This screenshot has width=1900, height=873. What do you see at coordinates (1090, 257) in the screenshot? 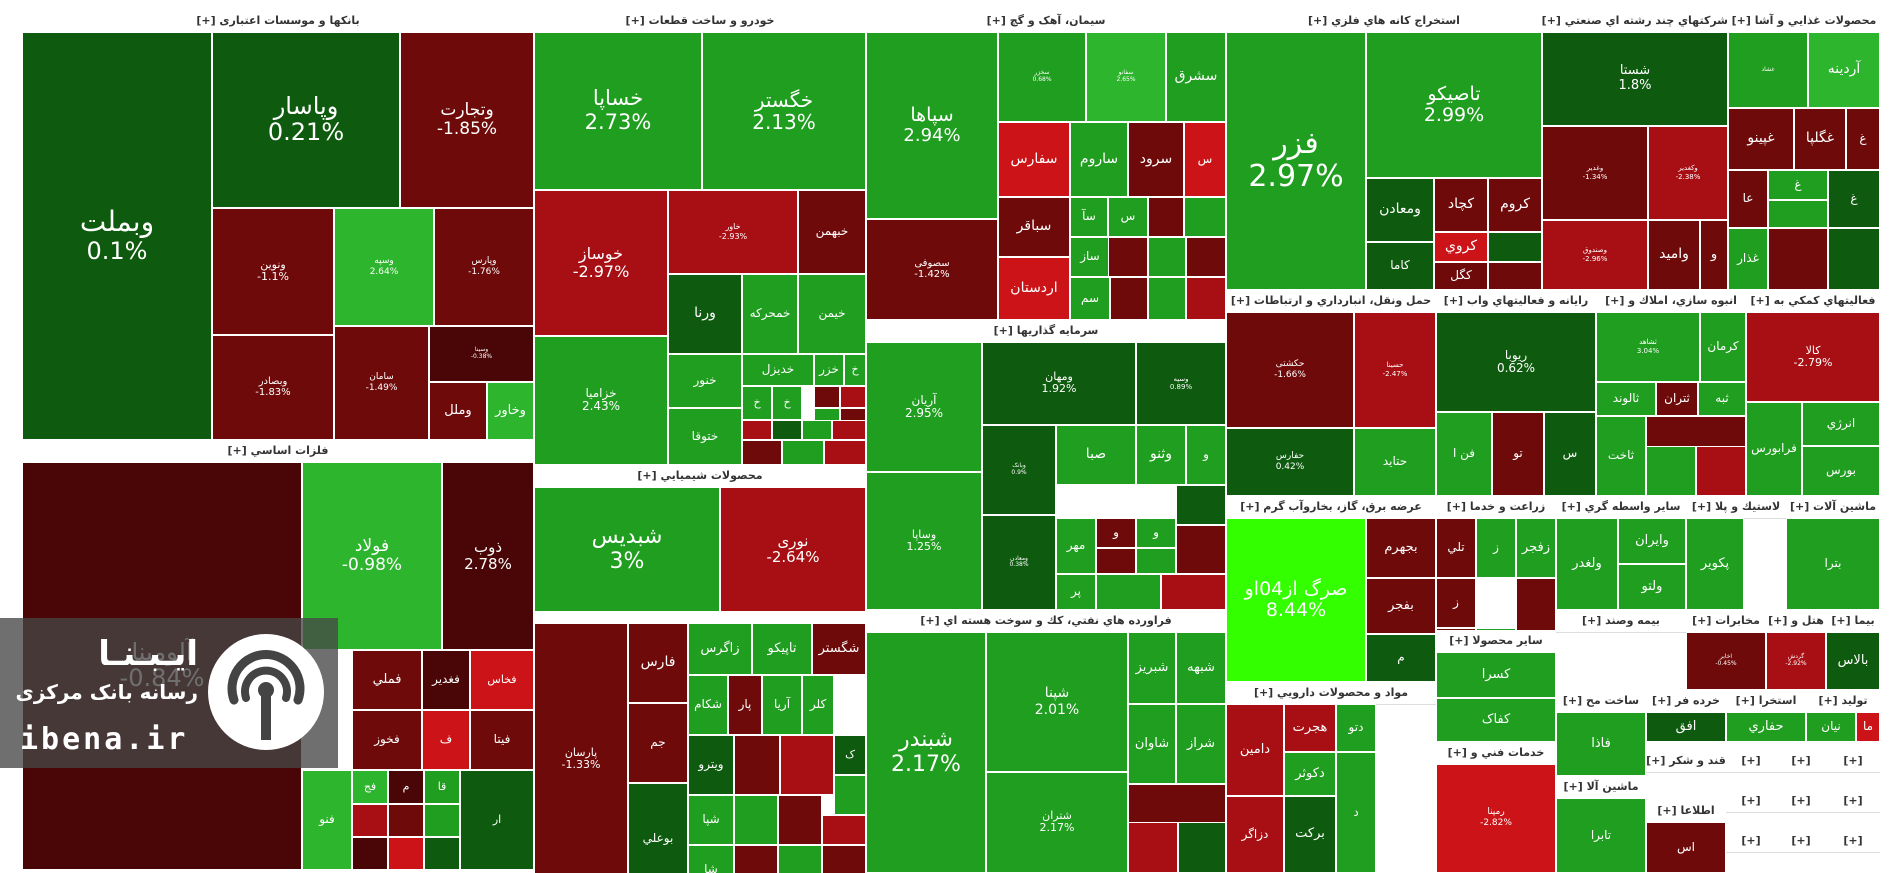
I see `stock-tile: ساز` at bounding box center [1090, 257].